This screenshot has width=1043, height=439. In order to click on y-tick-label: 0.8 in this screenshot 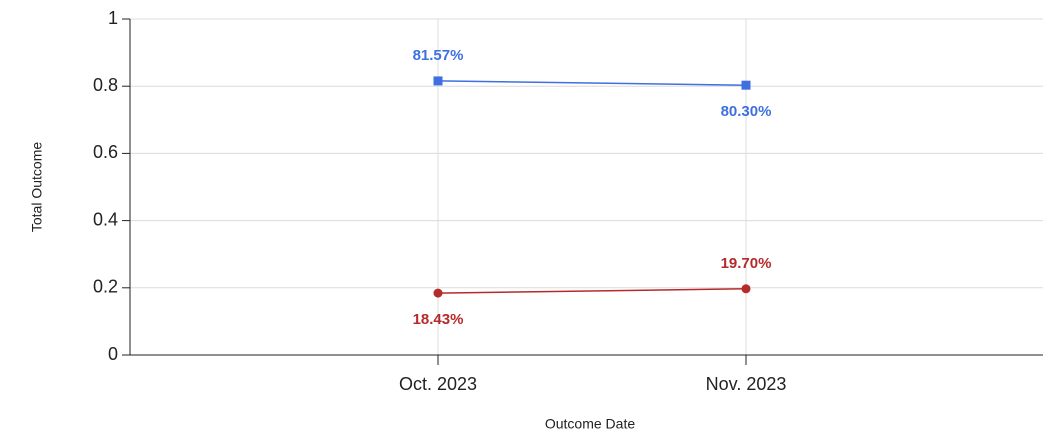, I will do `click(105, 85)`.